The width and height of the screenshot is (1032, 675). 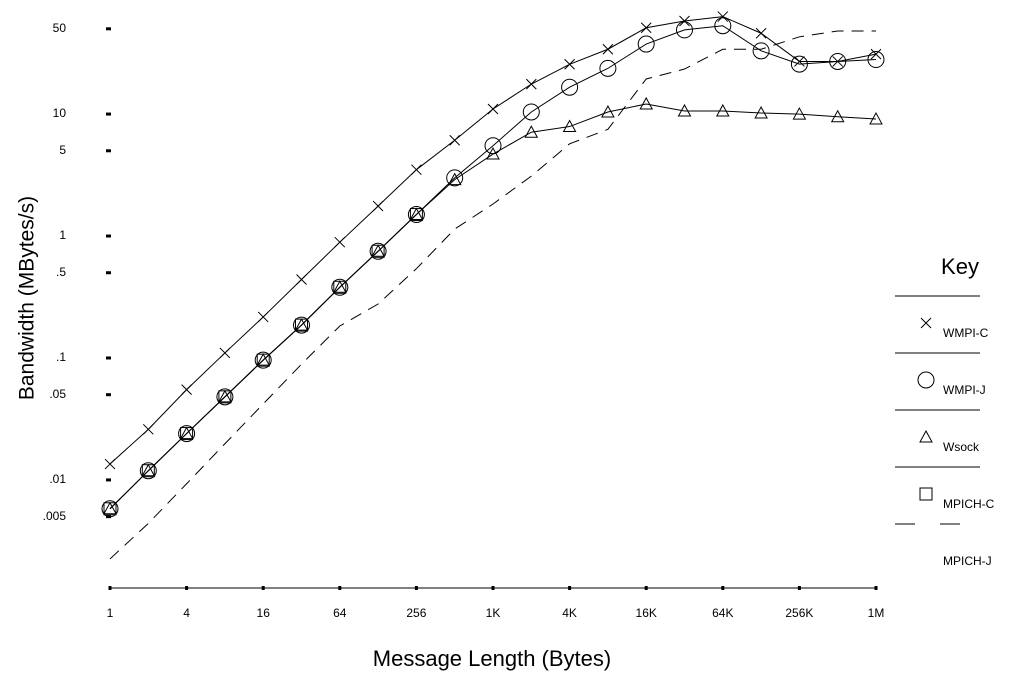 What do you see at coordinates (964, 390) in the screenshot?
I see `legend-label: WMPI-J` at bounding box center [964, 390].